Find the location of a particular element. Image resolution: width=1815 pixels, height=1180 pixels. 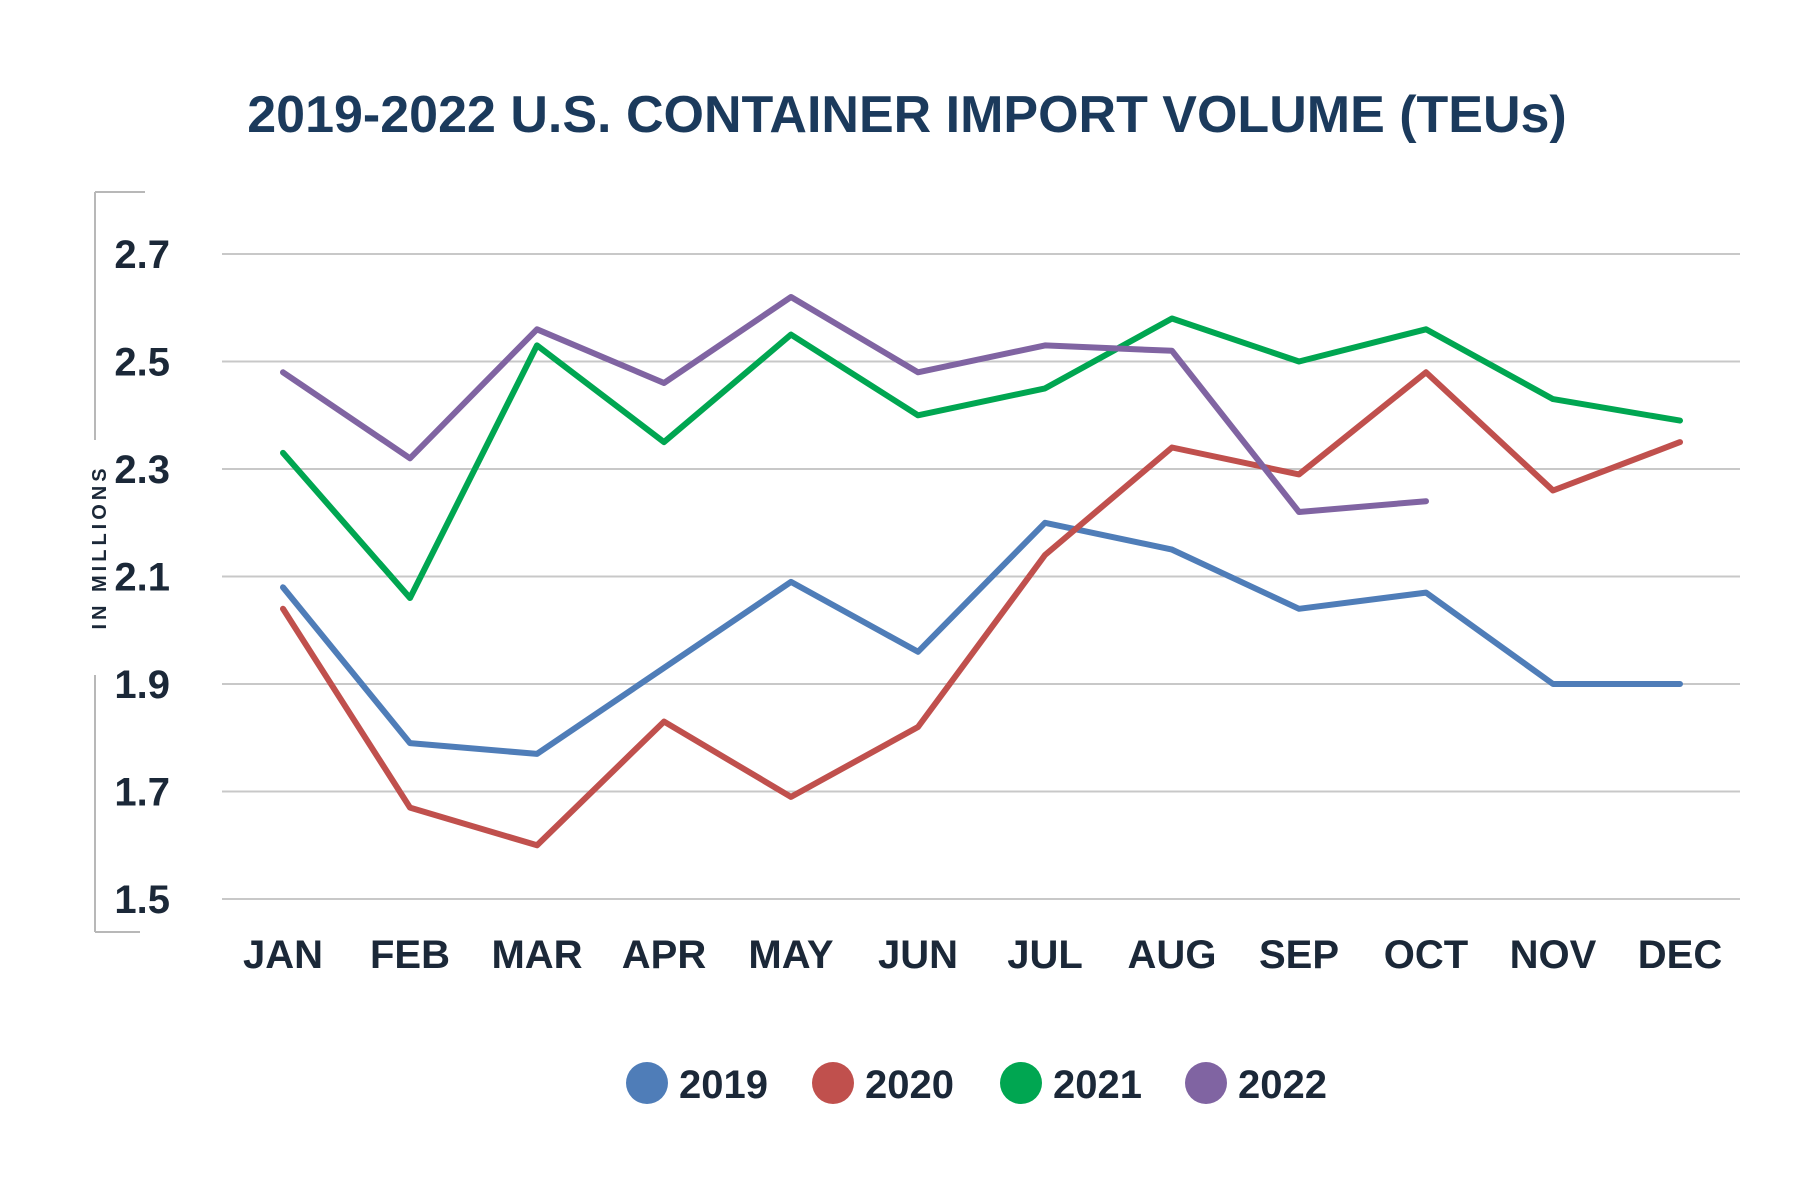

x-tick-label: APR is located at coordinates (664, 955).